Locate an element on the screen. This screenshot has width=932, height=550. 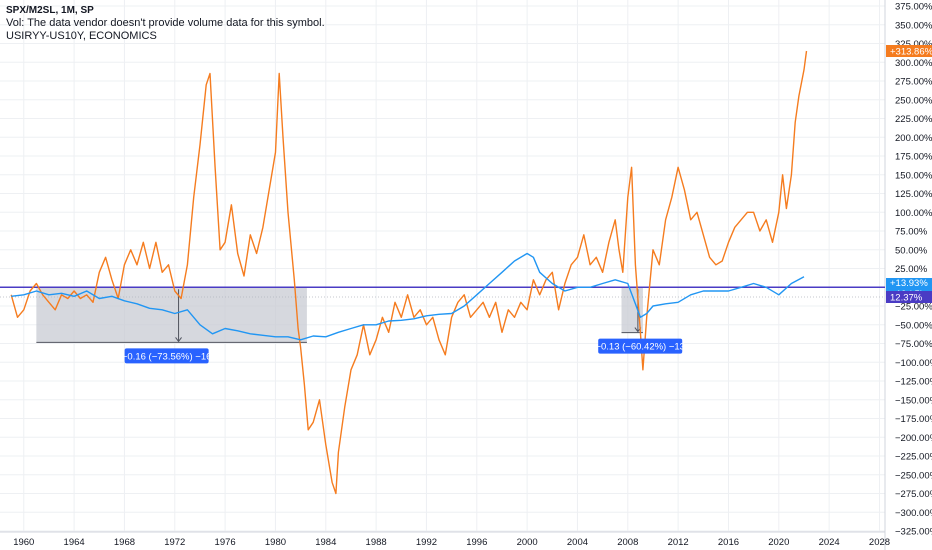
y-tick-label: 50.00% is located at coordinates (911, 250).